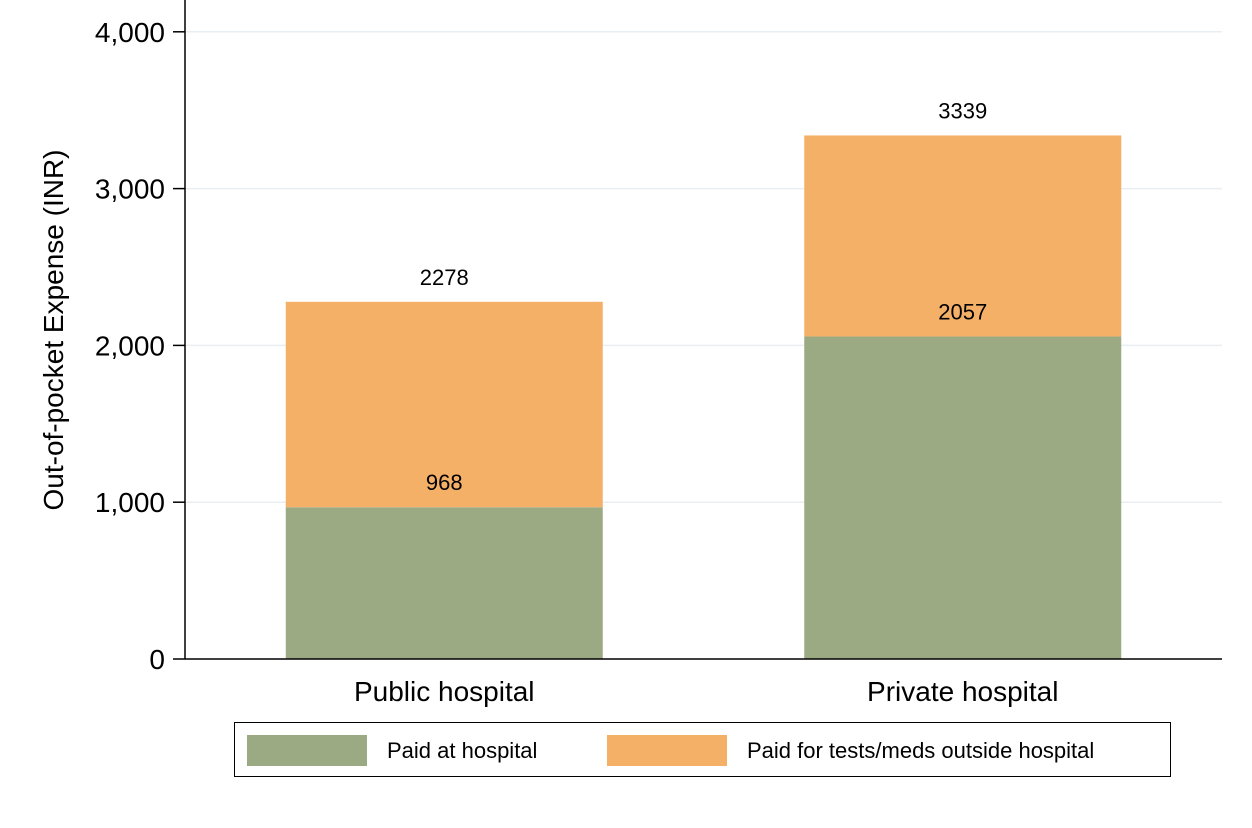 This screenshot has width=1252, height=828. What do you see at coordinates (962, 311) in the screenshot?
I see `segment-value-label: 2057` at bounding box center [962, 311].